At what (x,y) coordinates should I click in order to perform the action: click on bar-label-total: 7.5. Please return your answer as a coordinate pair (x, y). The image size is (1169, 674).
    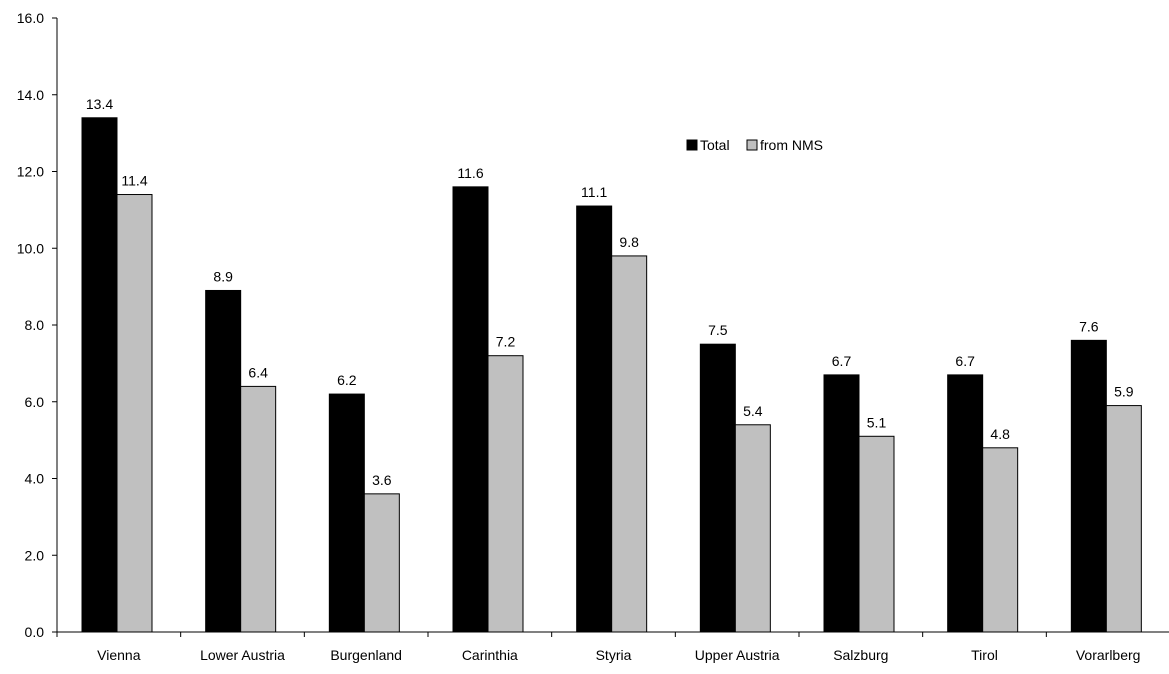
    Looking at the image, I should click on (718, 330).